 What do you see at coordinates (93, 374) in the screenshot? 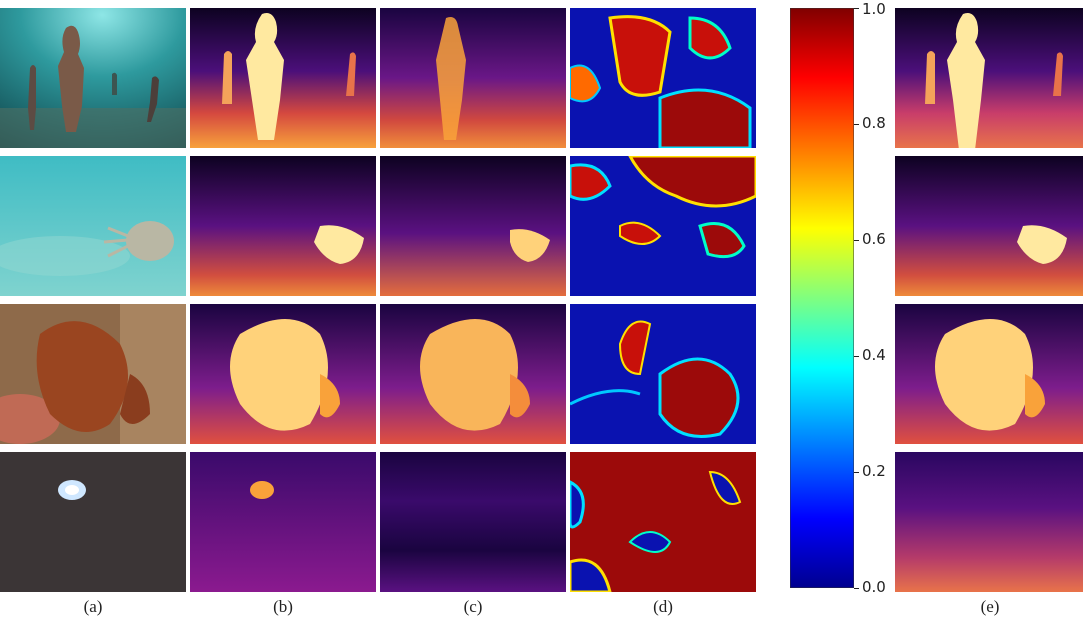
I see `rgb-image-row3` at bounding box center [93, 374].